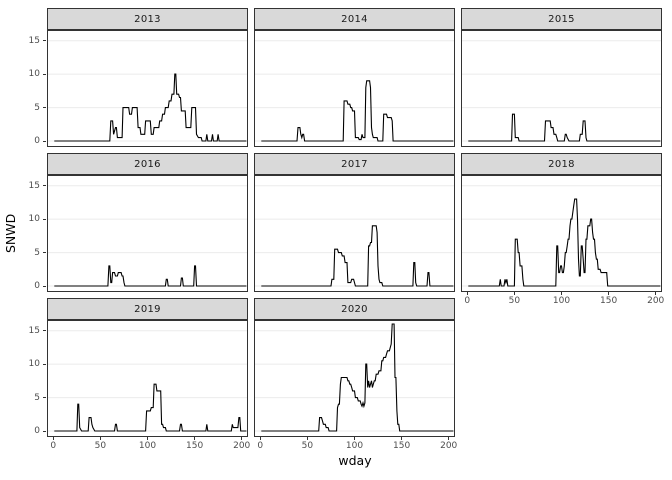 The width and height of the screenshot is (672, 480). Describe the element at coordinates (354, 309) in the screenshot. I see `facet-strip-label: 2020` at that location.